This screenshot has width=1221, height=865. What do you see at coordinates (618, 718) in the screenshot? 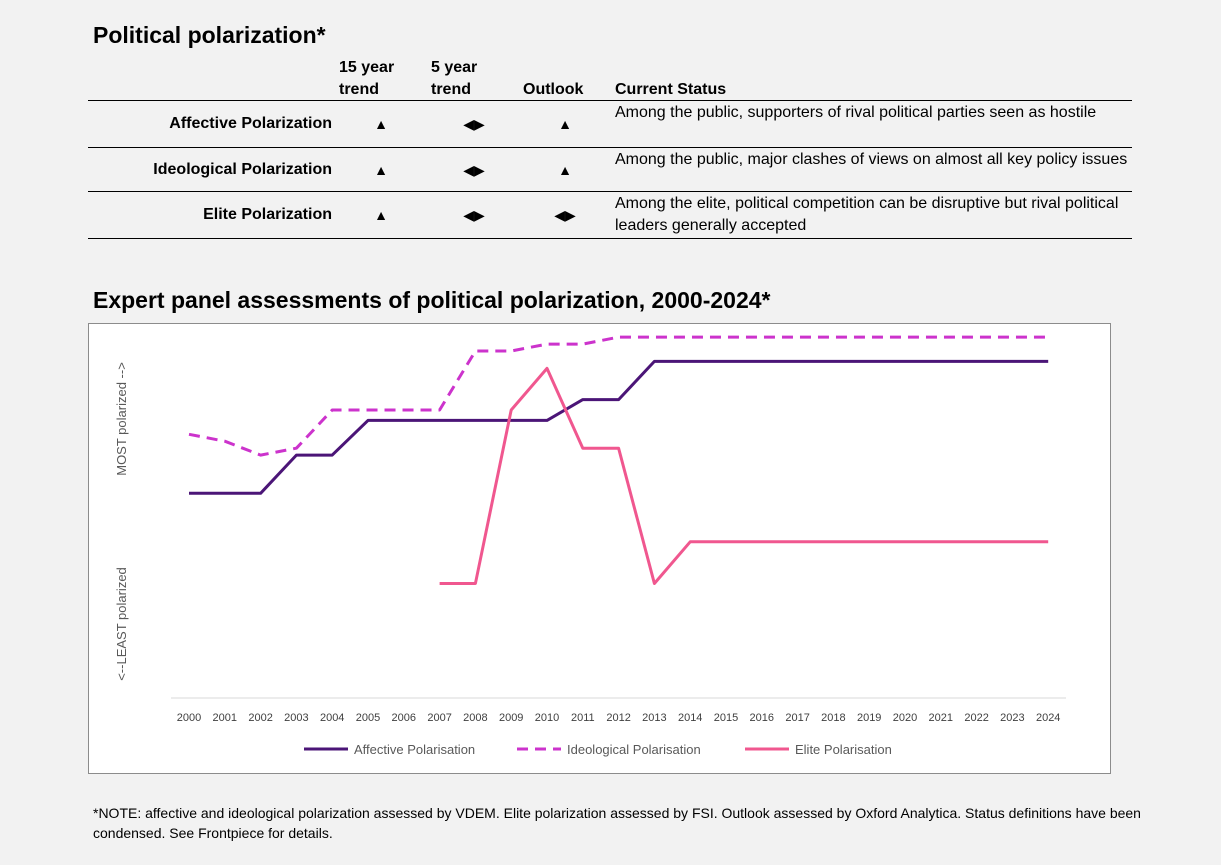
I see `x-tick-label: 2012` at bounding box center [618, 718].